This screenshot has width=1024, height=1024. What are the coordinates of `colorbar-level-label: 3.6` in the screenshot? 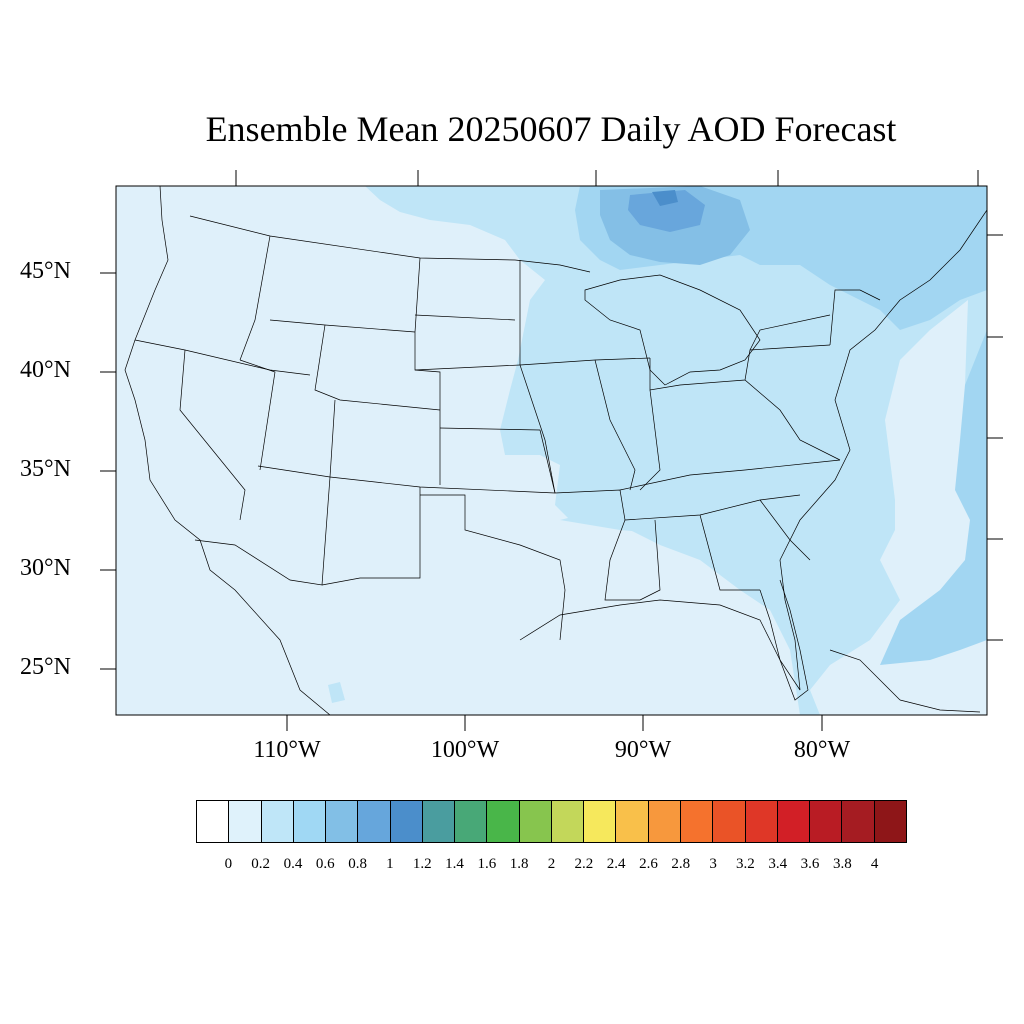 It's located at (810, 864).